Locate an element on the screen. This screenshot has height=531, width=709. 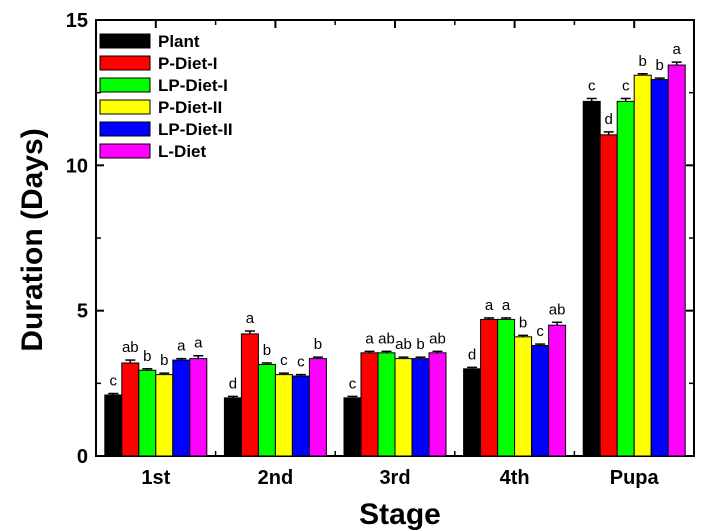
x-tick-label: Pupa is located at coordinates (635, 478).